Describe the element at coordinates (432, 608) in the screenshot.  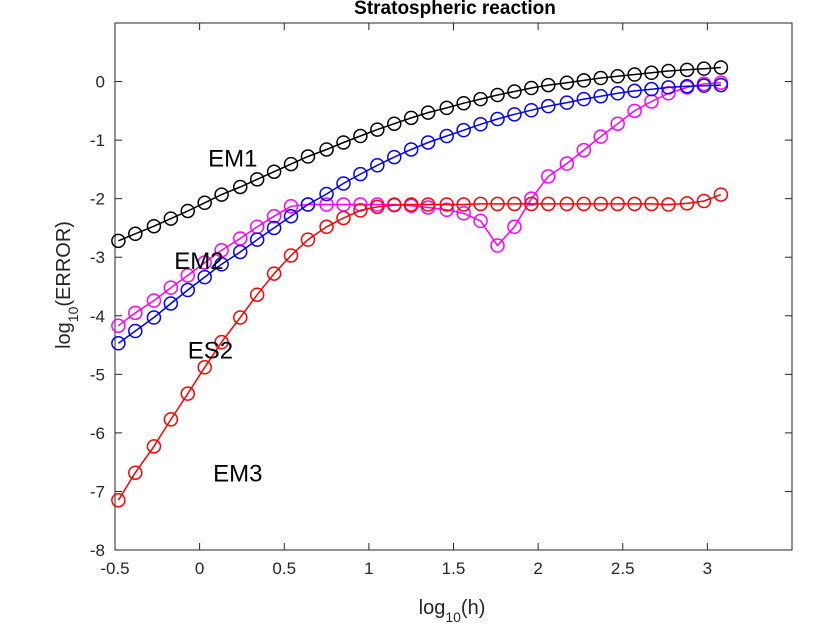
I see `x-axis-label-base: log` at that location.